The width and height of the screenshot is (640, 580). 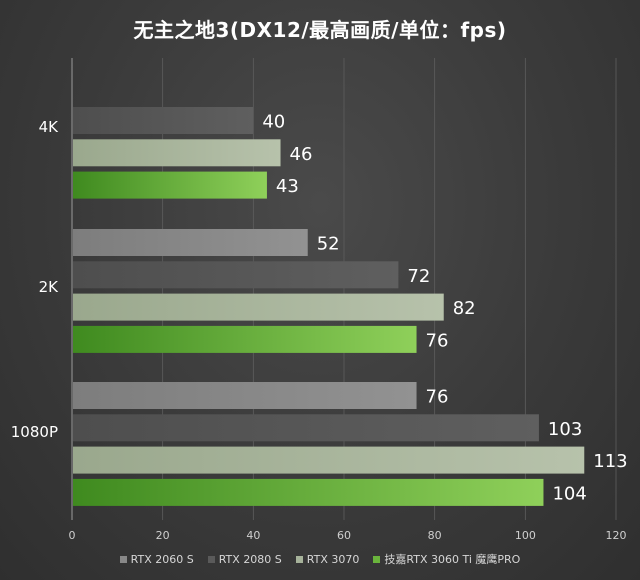 I want to click on bar-value-label: 40, so click(x=273, y=122).